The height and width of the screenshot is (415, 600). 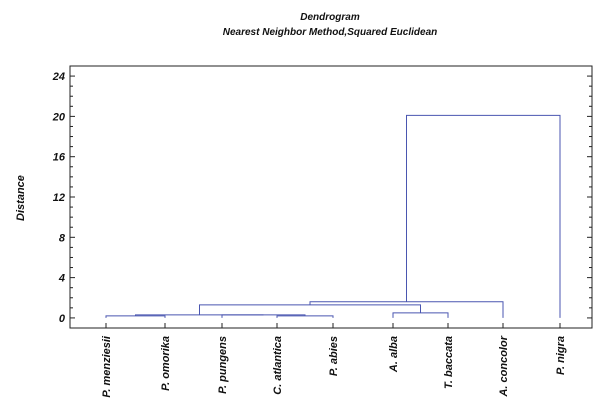 I want to click on leaf-label: P. omorika, so click(x=166, y=363).